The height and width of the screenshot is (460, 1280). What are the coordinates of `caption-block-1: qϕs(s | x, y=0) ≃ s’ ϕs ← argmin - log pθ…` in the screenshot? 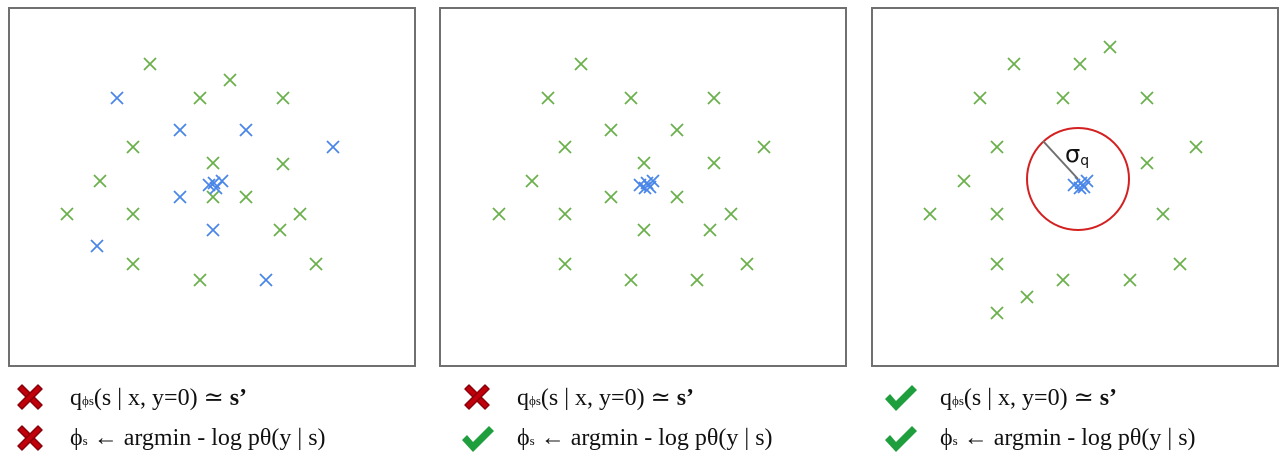 It's located at (220, 416).